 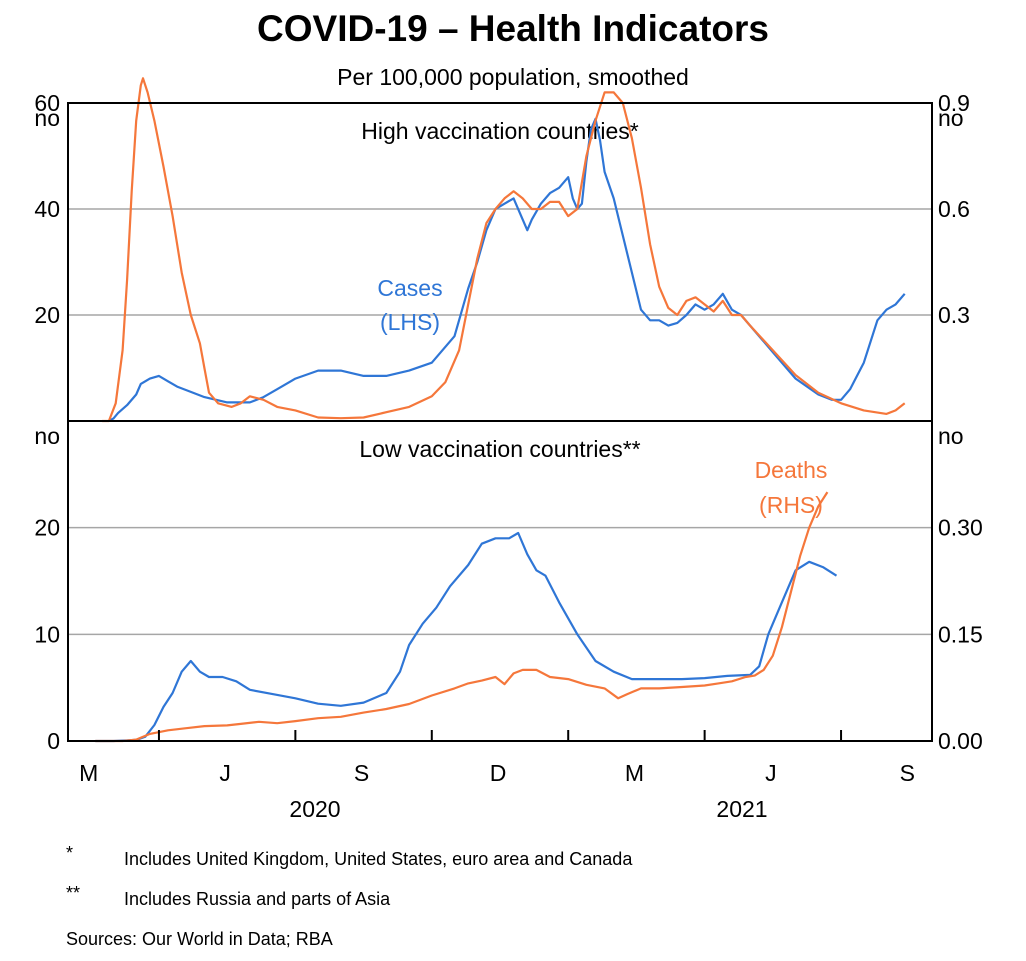 What do you see at coordinates (53, 741) in the screenshot?
I see `lhs-tick-label: 0` at bounding box center [53, 741].